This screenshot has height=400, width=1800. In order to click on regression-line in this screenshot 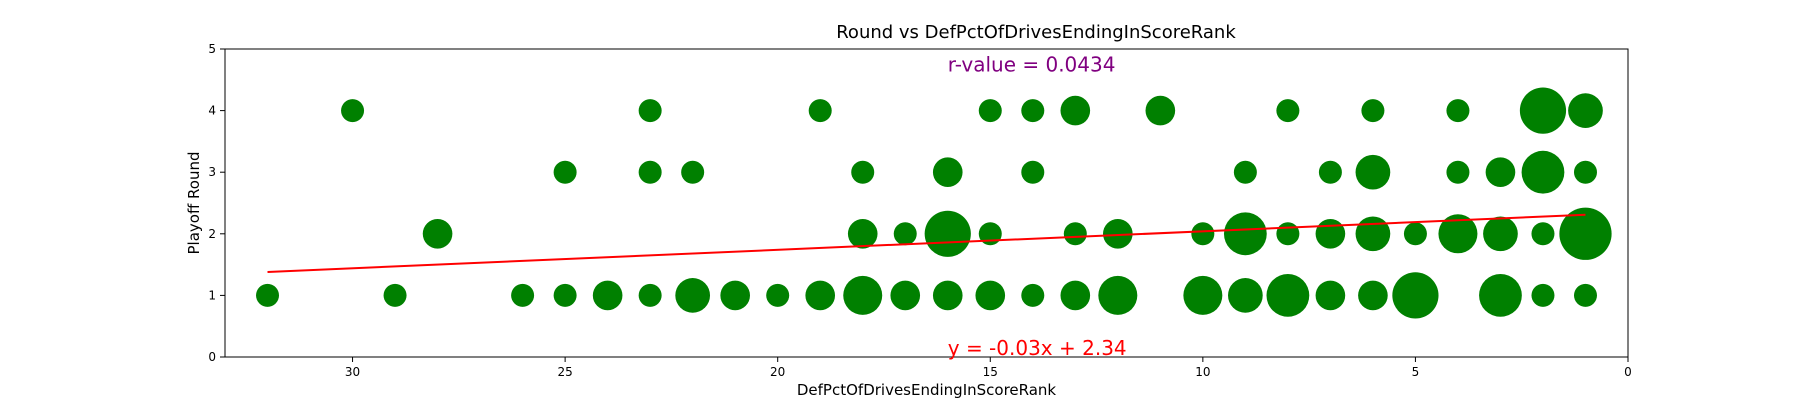, I will do `click(926, 243)`.